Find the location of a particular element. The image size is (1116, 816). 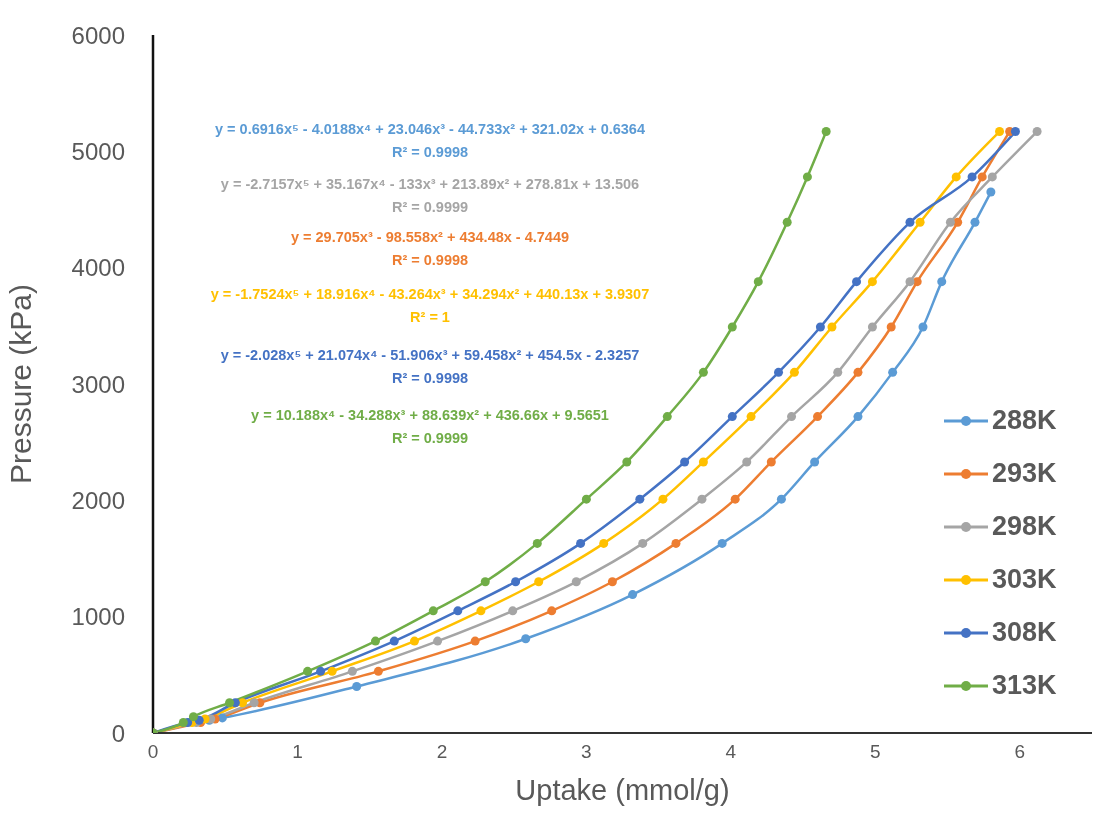

x-tick-label: 1 is located at coordinates (297, 752).